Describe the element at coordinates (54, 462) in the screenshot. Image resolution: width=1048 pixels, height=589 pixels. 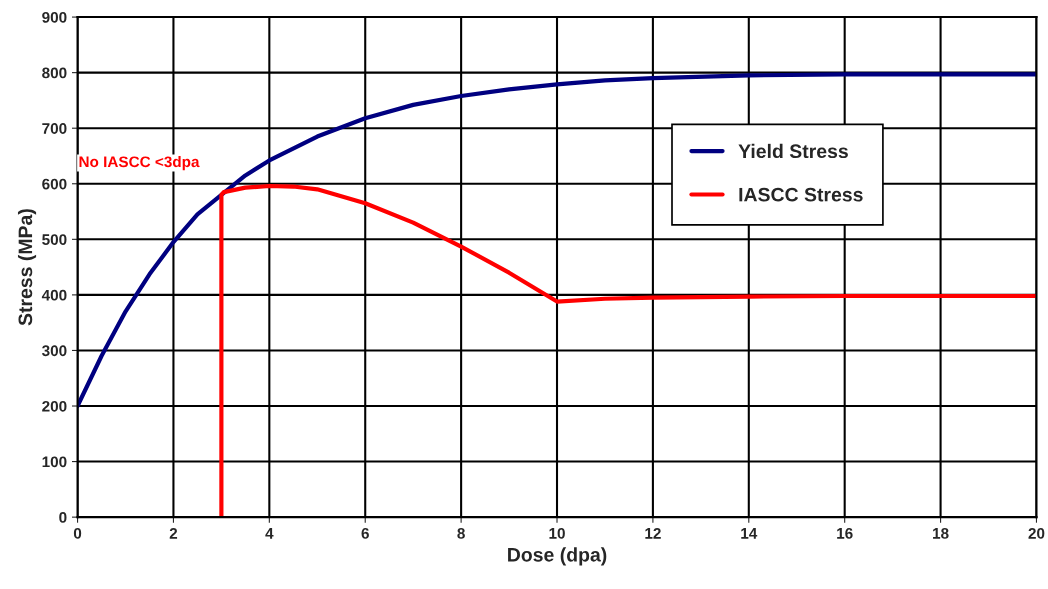
I see `y-tick-label: 100` at that location.